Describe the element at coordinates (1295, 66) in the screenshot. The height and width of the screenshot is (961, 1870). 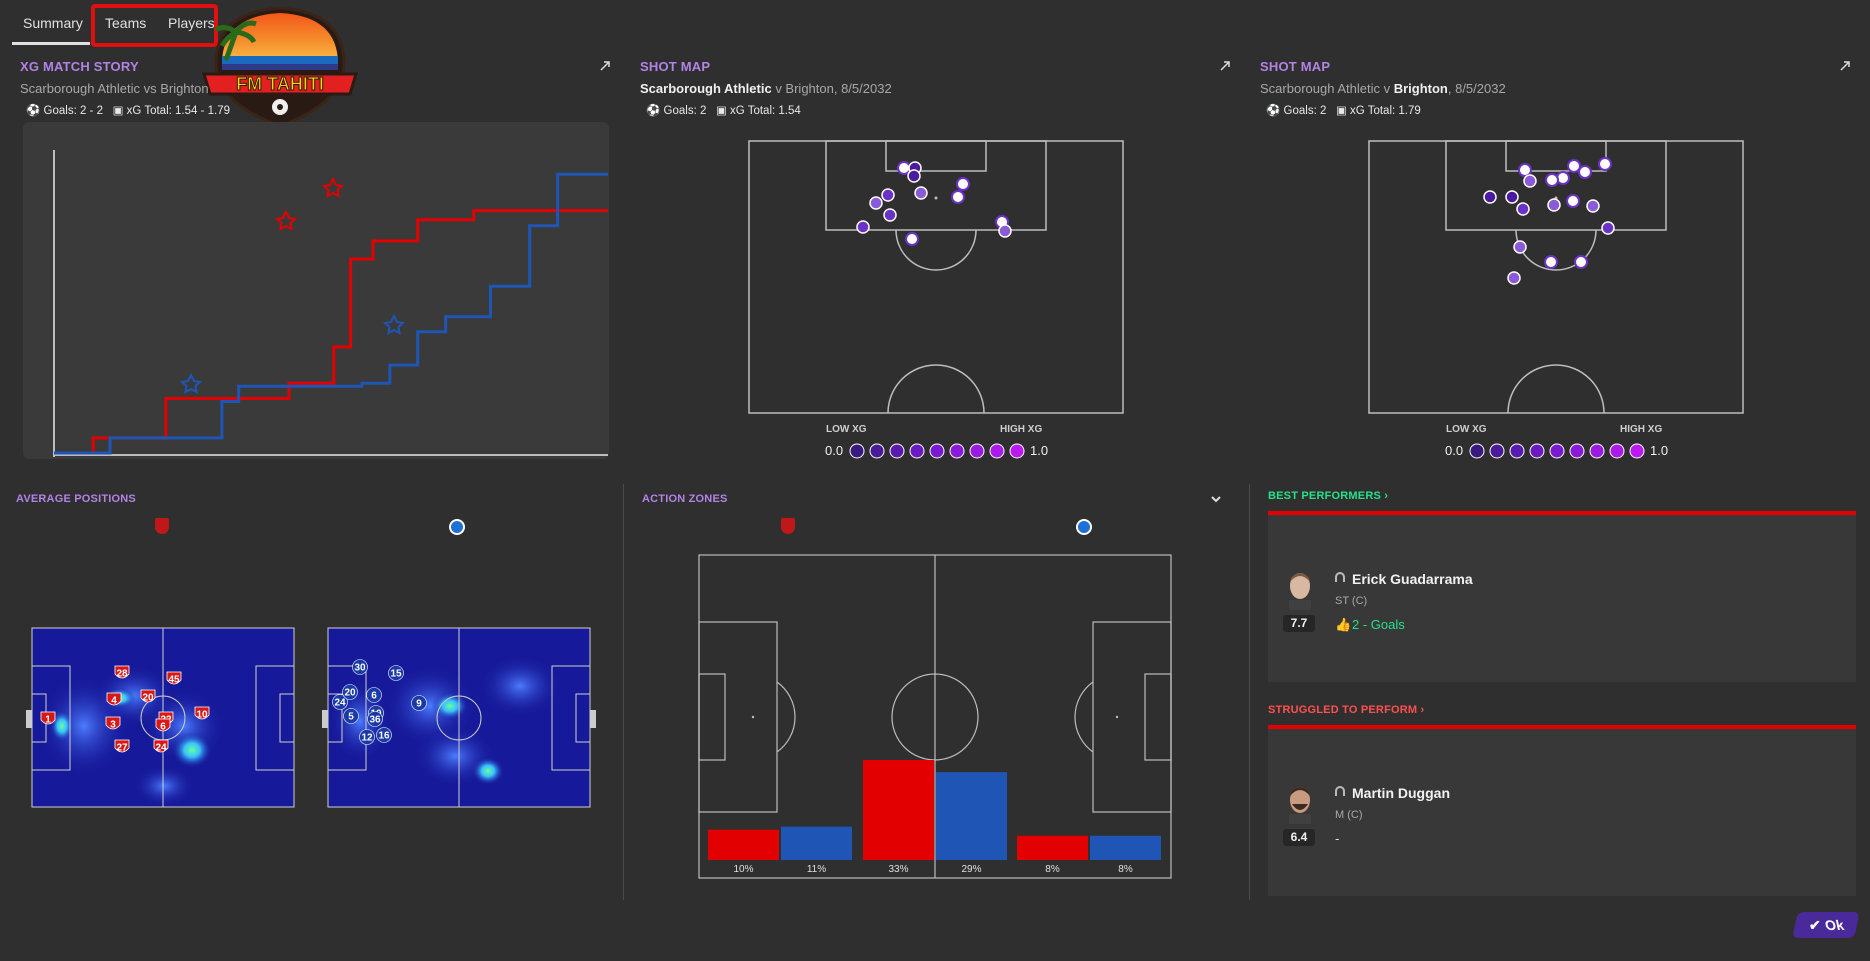
I see `shot-map-away-title: SHOT MAP` at that location.